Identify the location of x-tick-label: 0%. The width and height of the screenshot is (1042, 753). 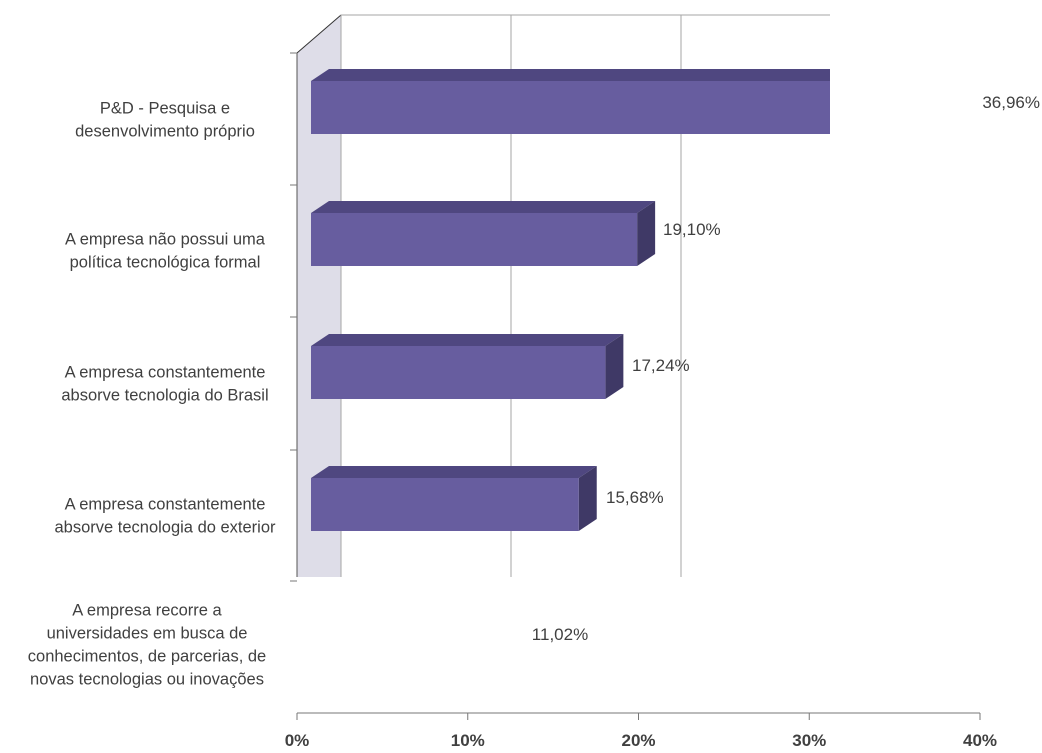
(297, 740).